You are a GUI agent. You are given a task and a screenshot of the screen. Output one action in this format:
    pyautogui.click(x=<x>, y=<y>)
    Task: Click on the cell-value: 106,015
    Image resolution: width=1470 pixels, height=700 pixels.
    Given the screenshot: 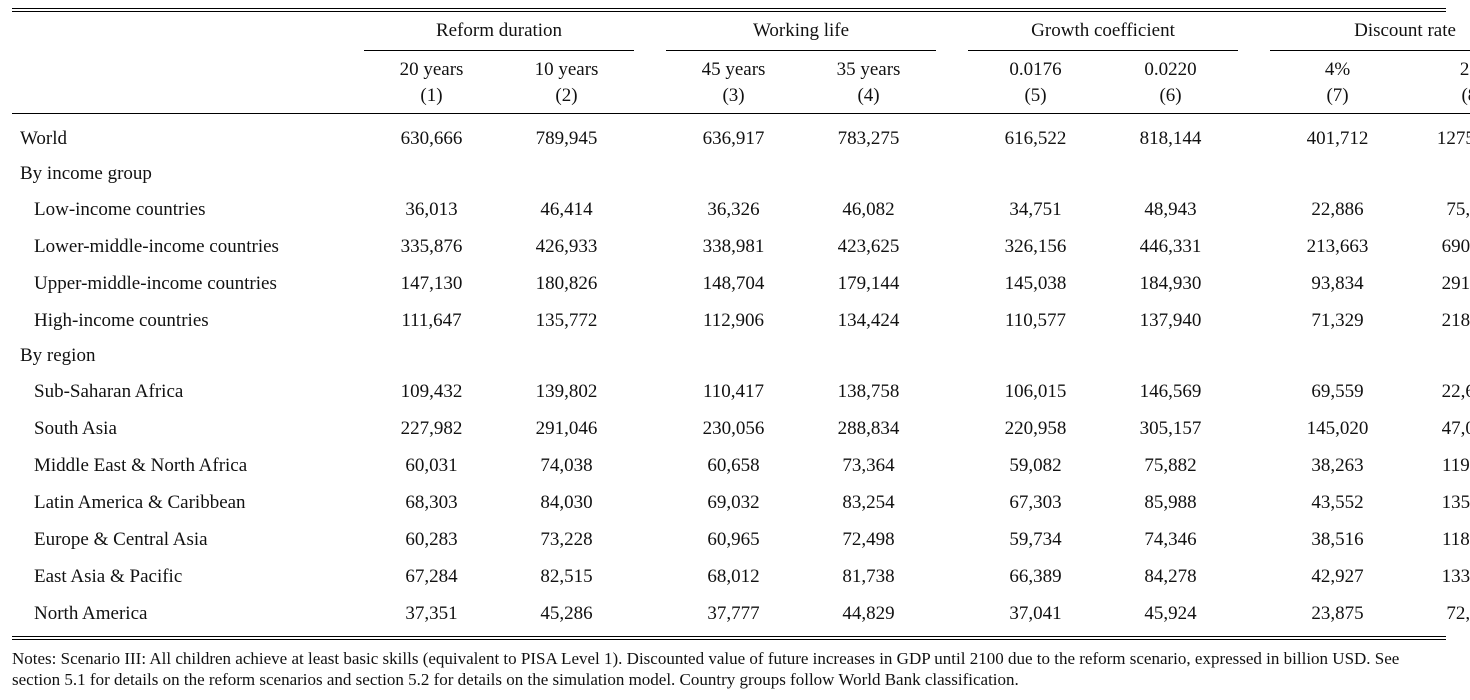 What is the action you would take?
    pyautogui.click(x=1035, y=391)
    